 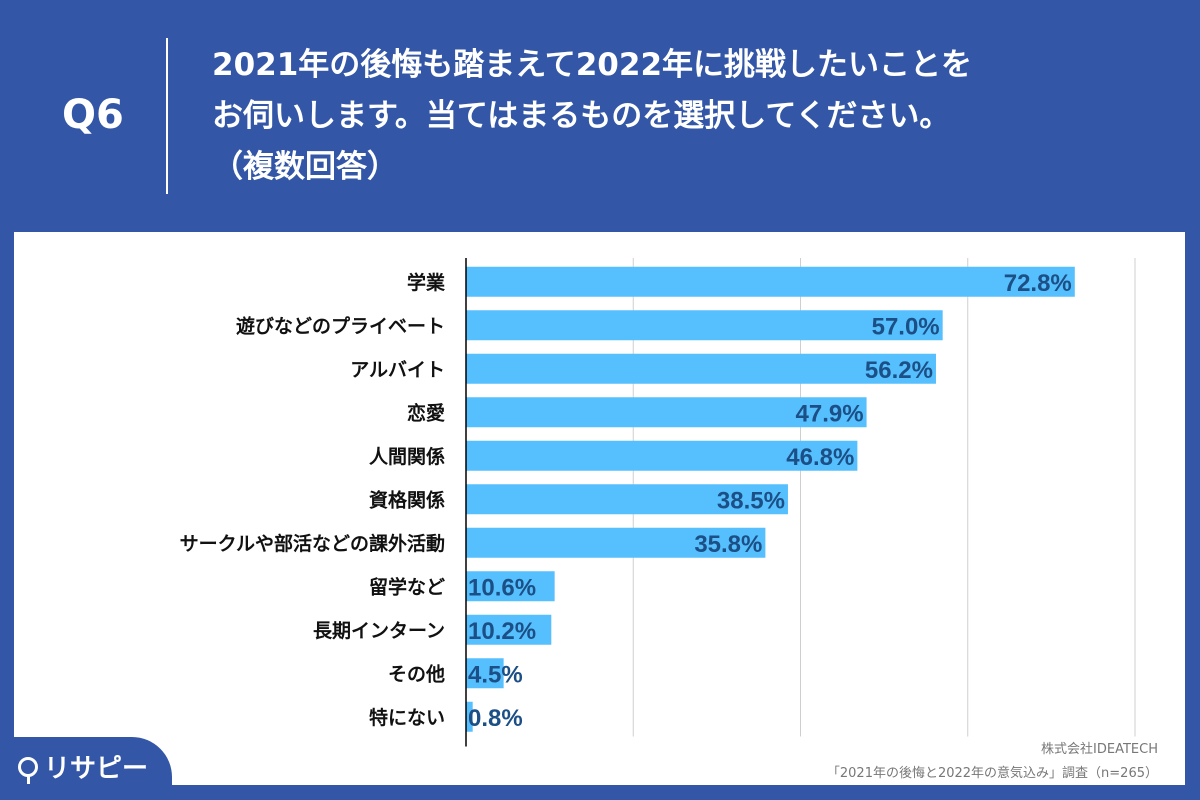 I want to click on data-label: 0.8%, so click(x=495, y=718).